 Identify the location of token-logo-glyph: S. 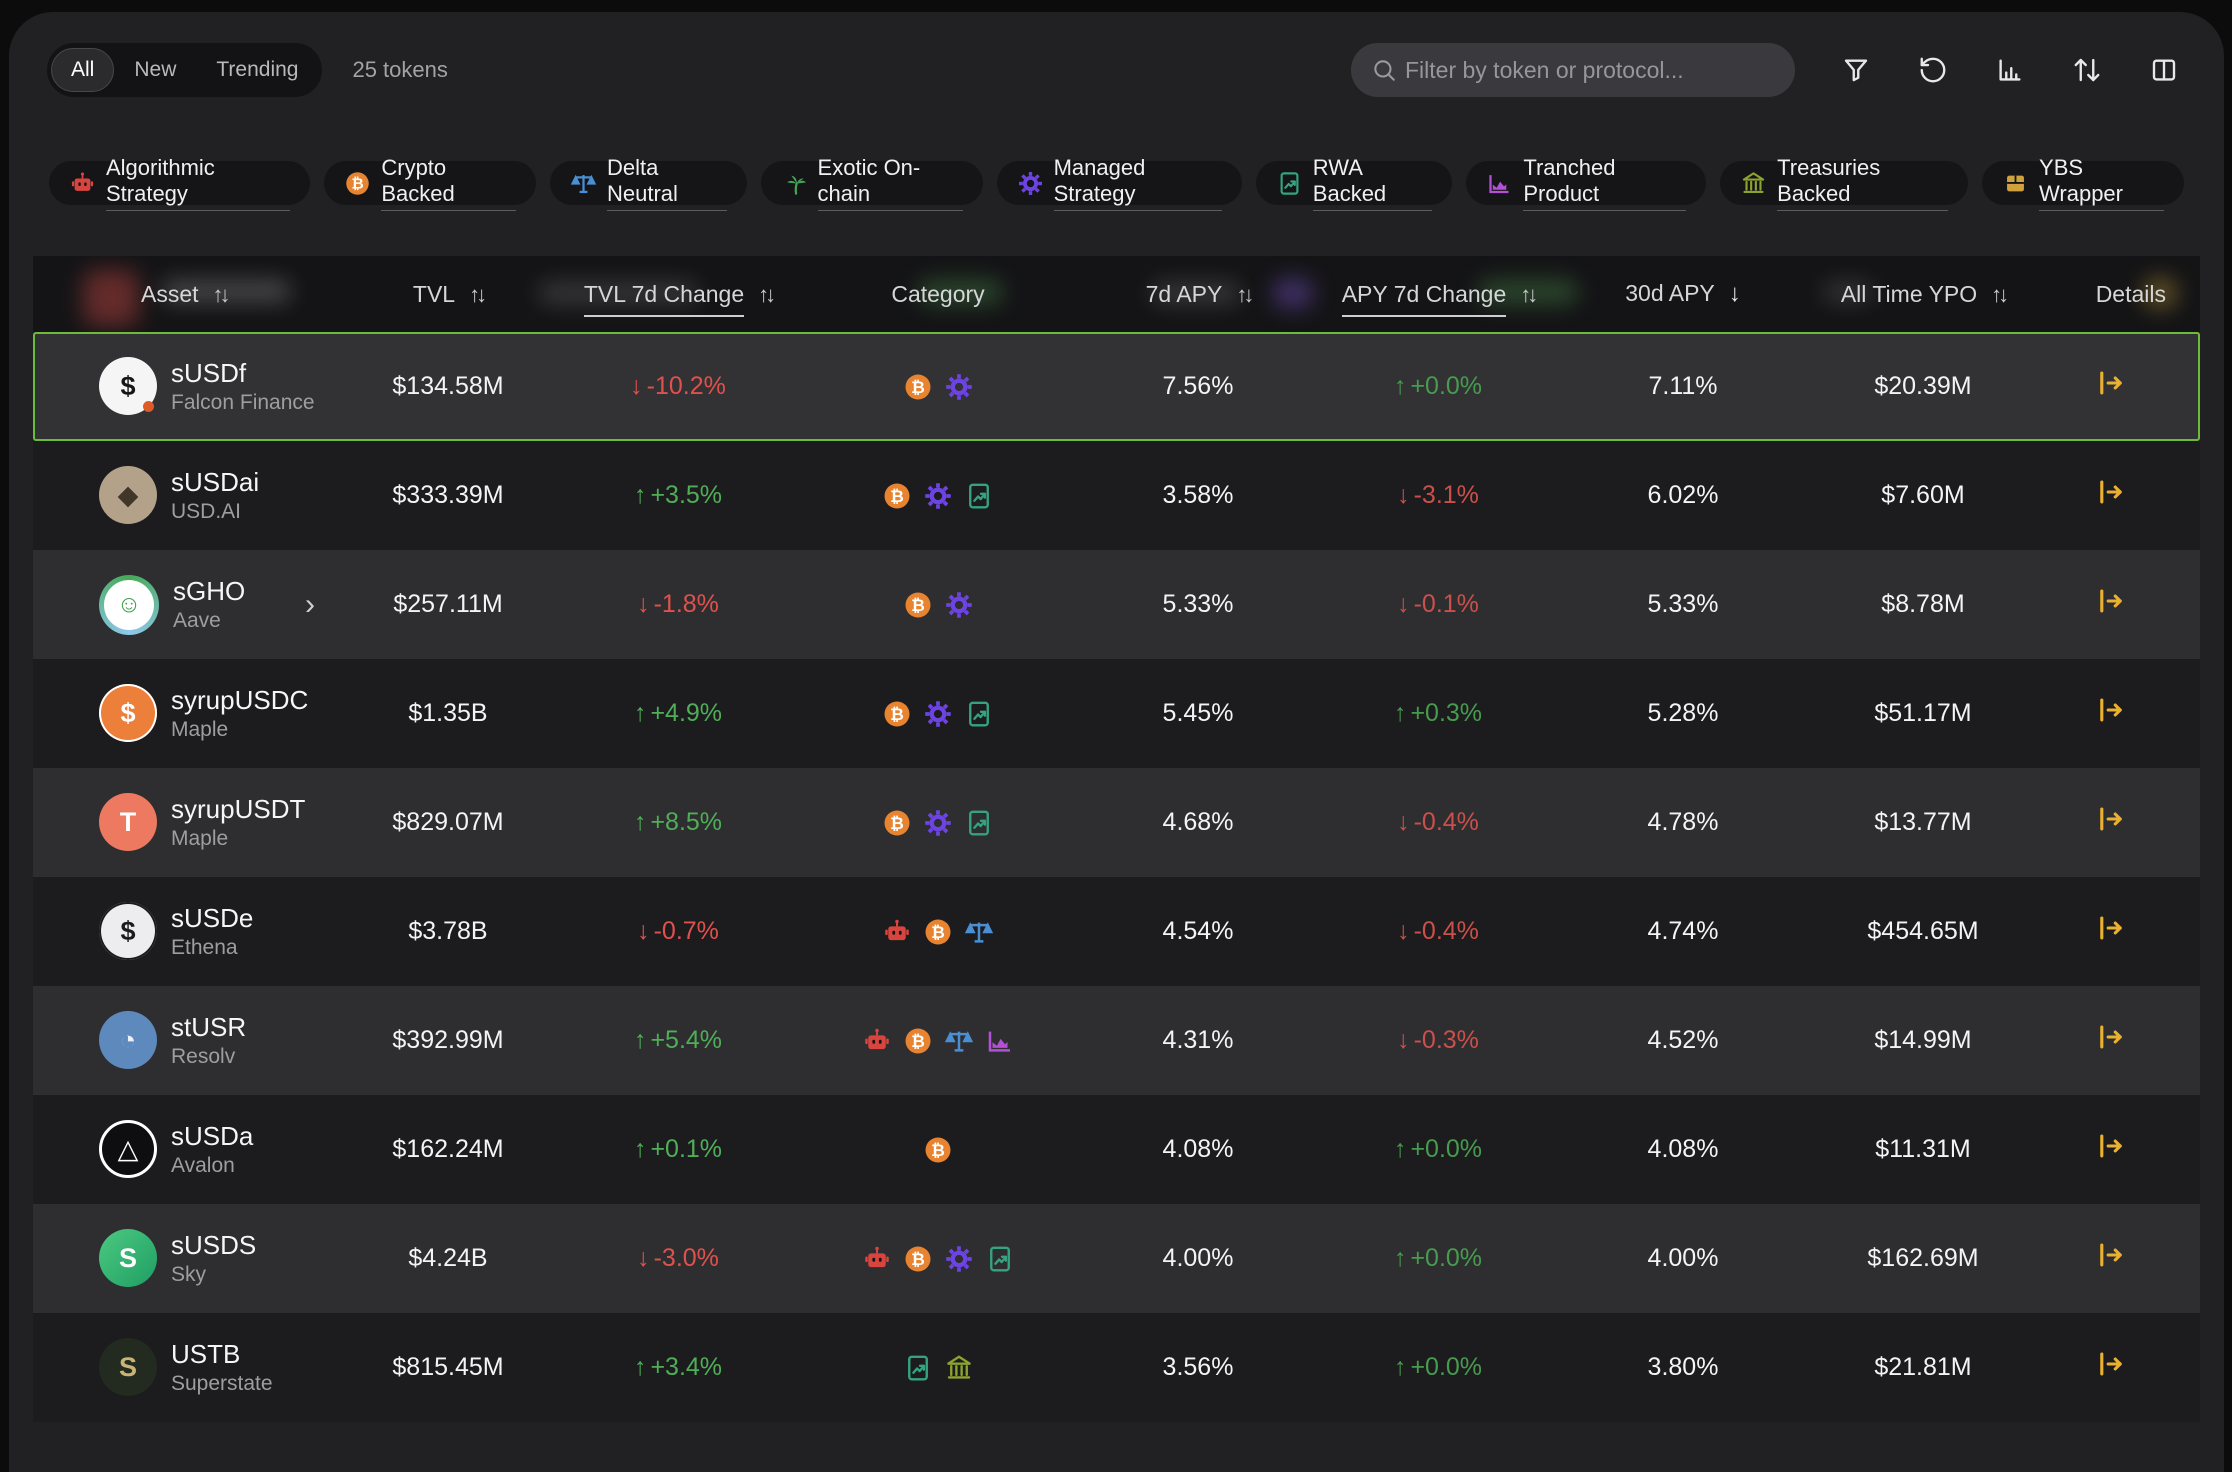
(128, 1258).